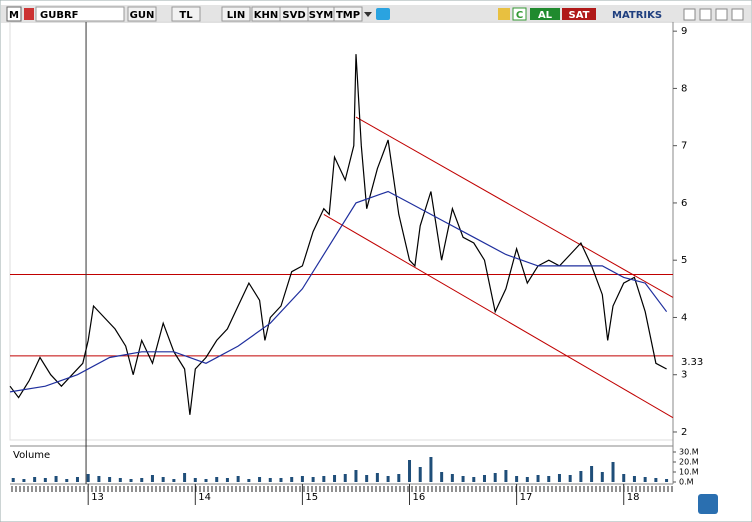 The image size is (752, 522). What do you see at coordinates (526, 497) in the screenshot?
I see `x-tick-label: 17` at bounding box center [526, 497].